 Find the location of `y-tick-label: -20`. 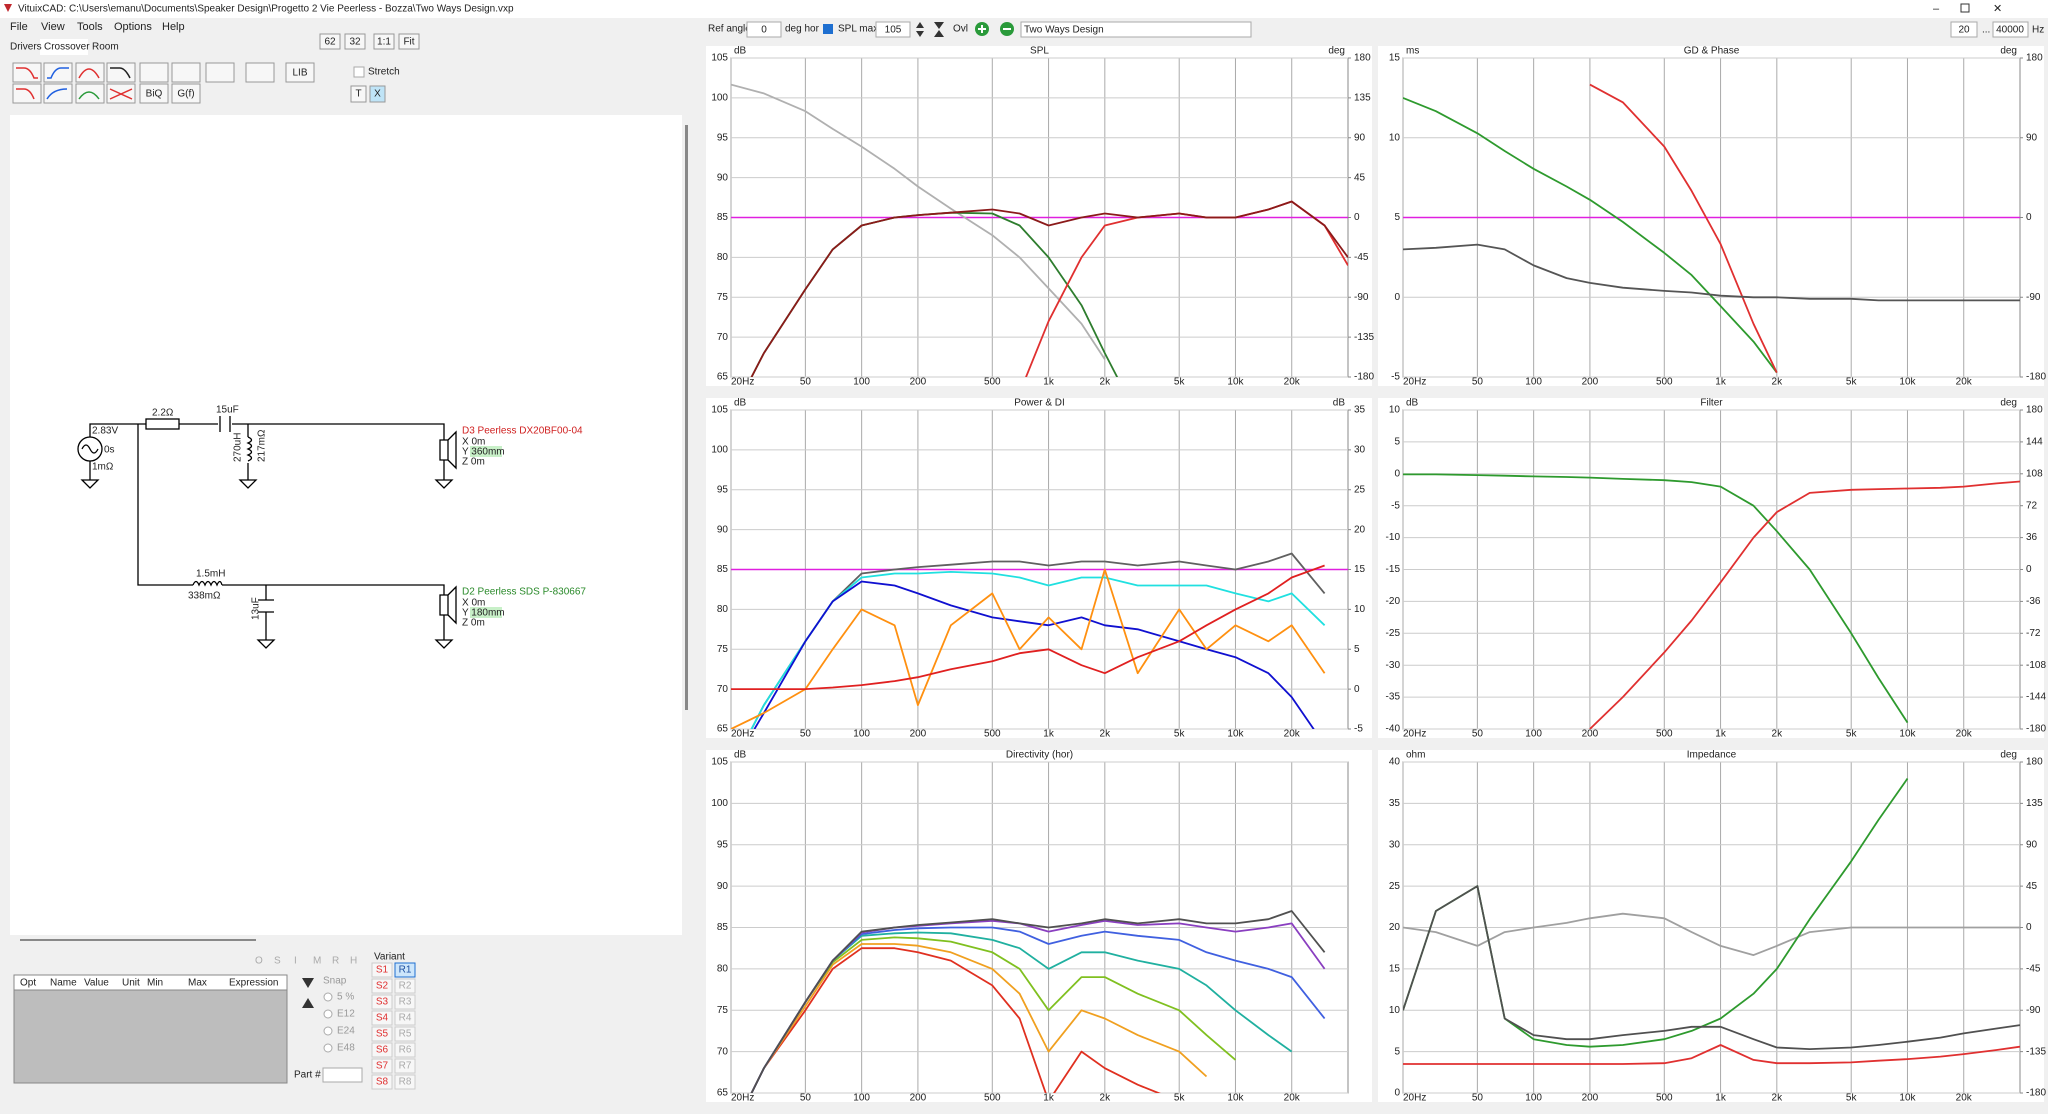

y-tick-label: -20 is located at coordinates (1393, 601).